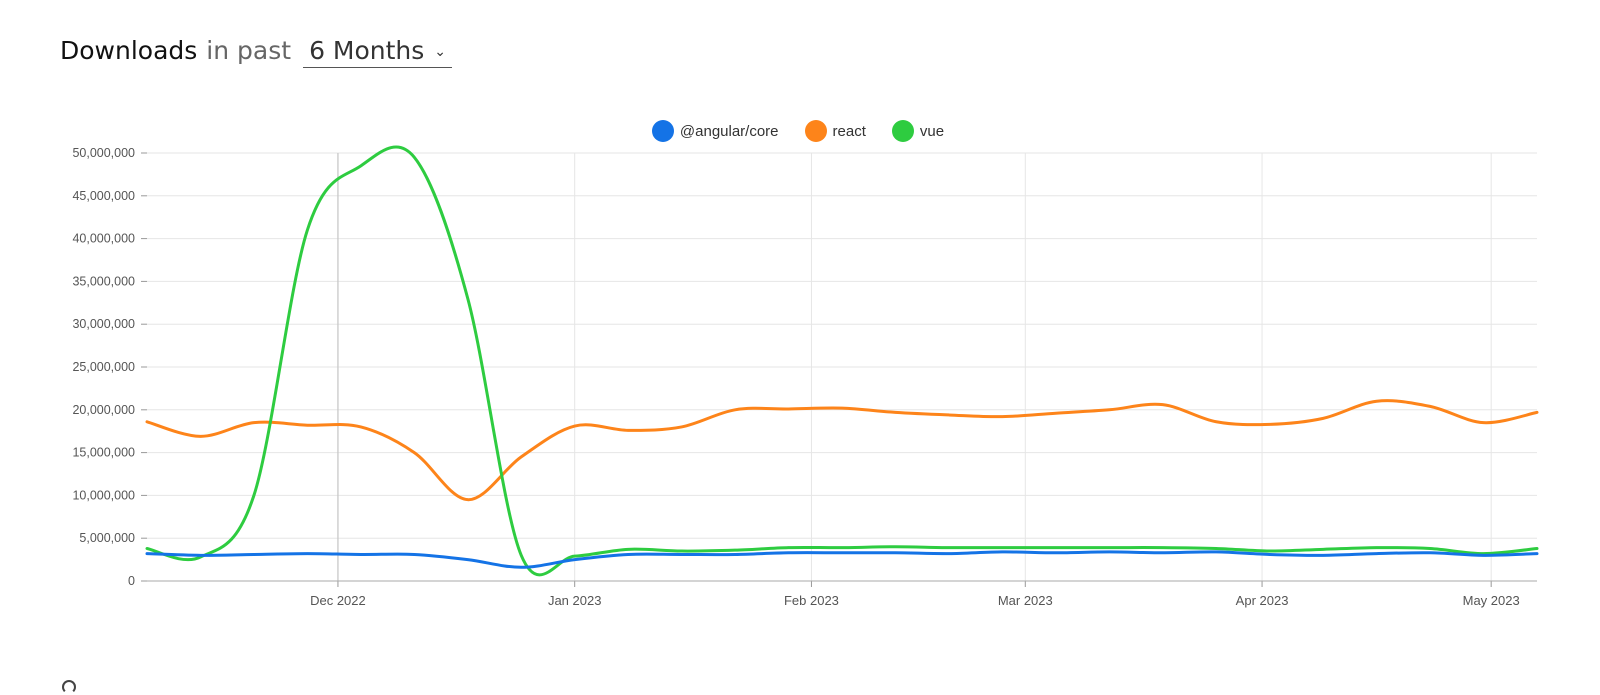 The image size is (1600, 695). Describe the element at coordinates (1491, 600) in the screenshot. I see `x-tick-label: May 2023` at that location.